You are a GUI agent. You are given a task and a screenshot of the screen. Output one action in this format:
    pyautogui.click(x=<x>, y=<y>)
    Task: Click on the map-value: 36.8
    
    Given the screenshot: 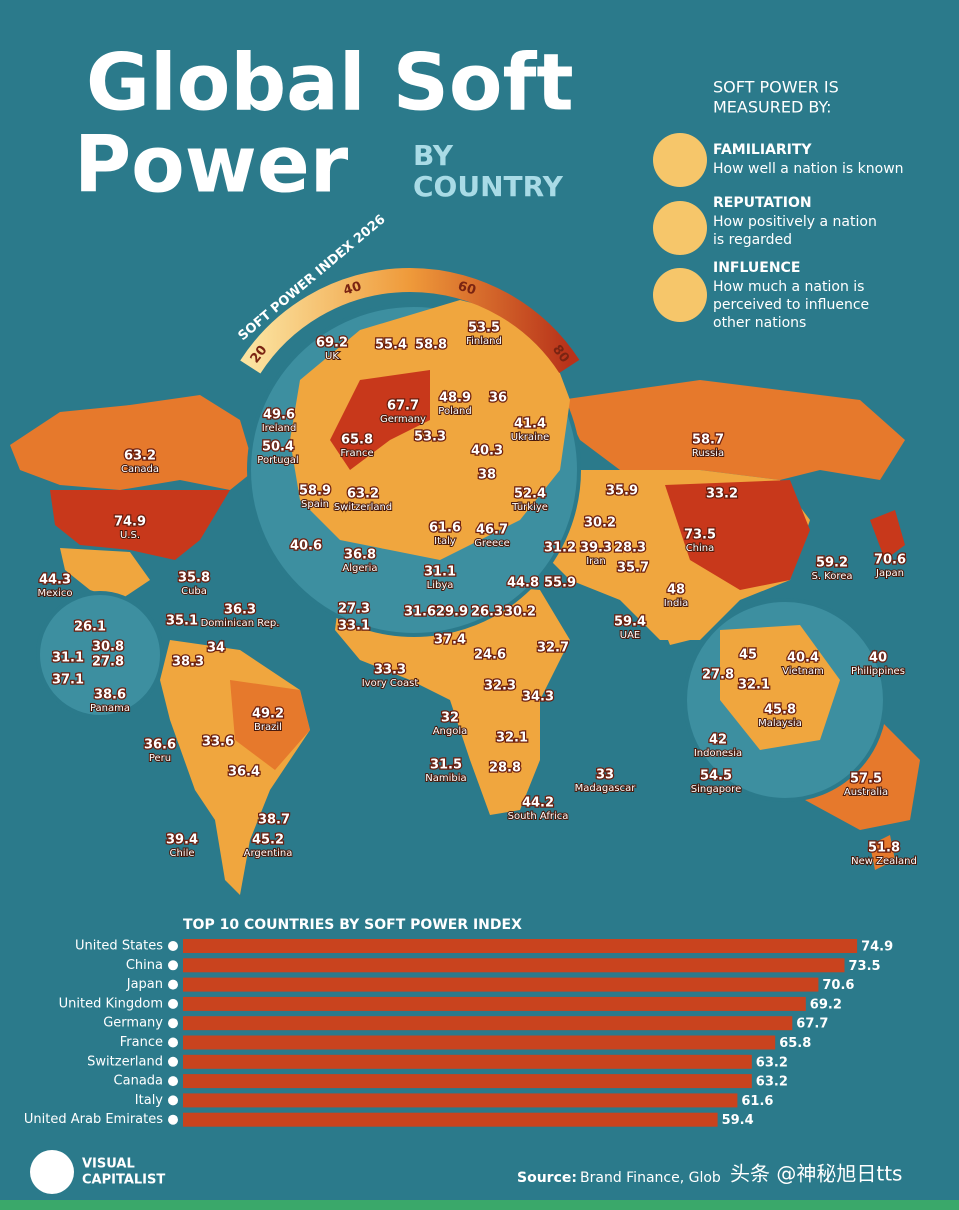 What is the action you would take?
    pyautogui.click(x=360, y=555)
    